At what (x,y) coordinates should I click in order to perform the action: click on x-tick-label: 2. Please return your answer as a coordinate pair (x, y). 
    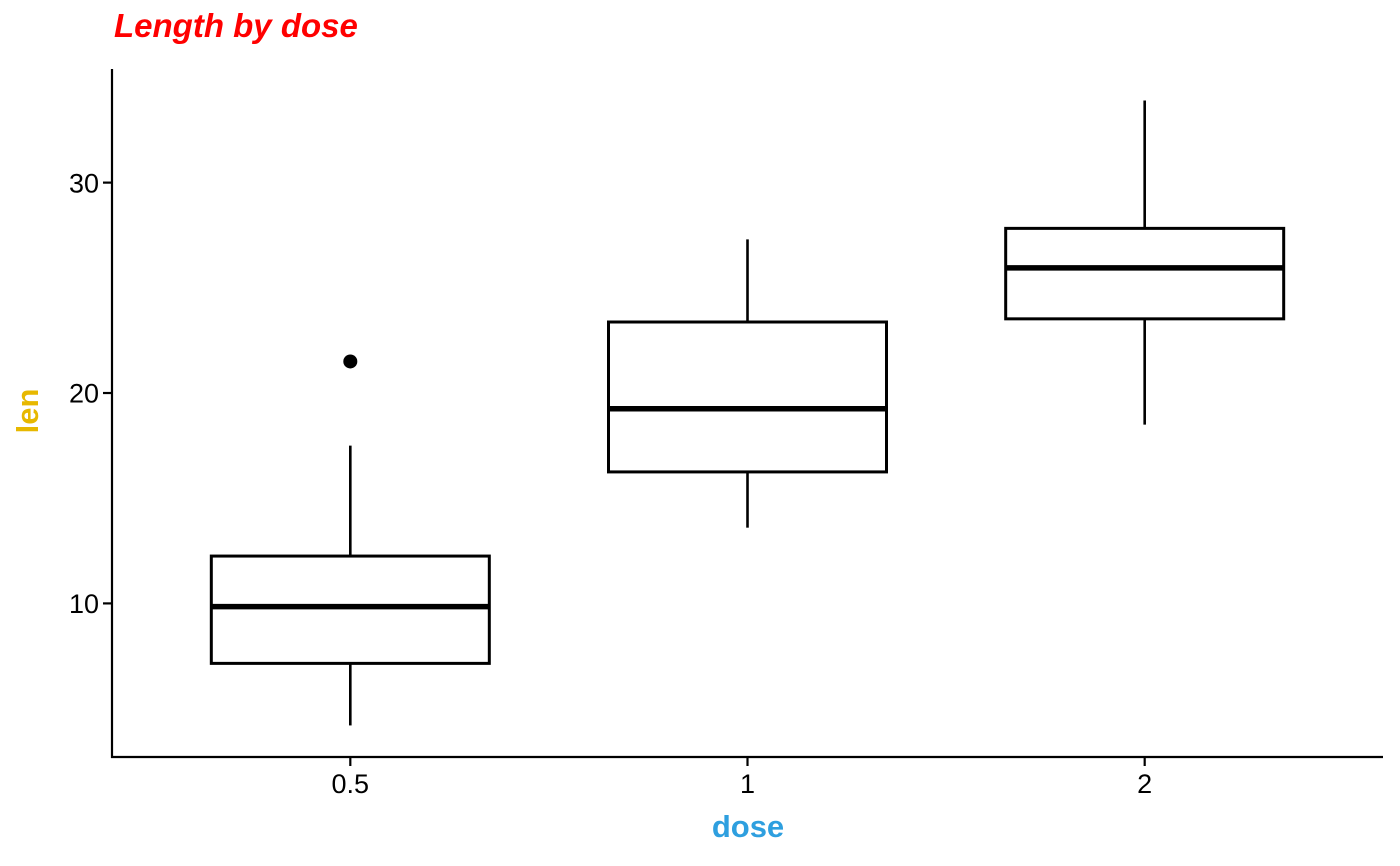
    Looking at the image, I should click on (1144, 784).